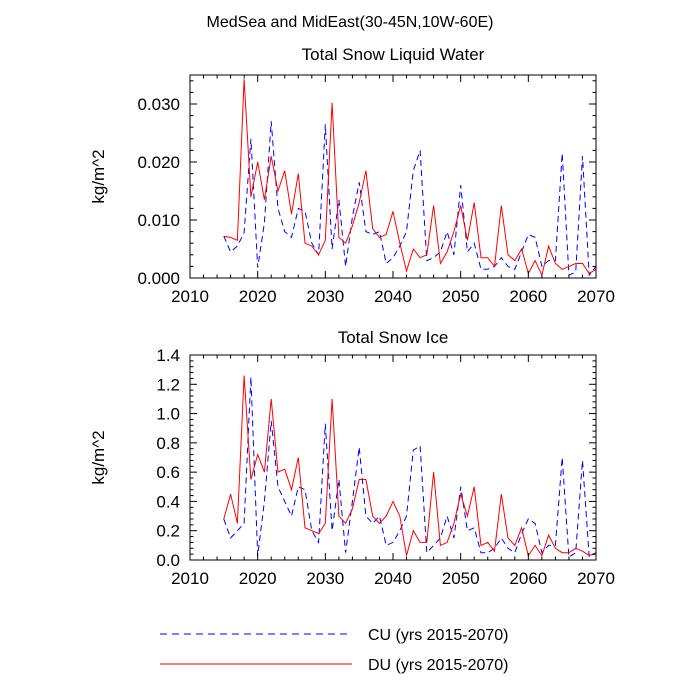  What do you see at coordinates (168, 472) in the screenshot?
I see `y-tick-label: 0.6` at bounding box center [168, 472].